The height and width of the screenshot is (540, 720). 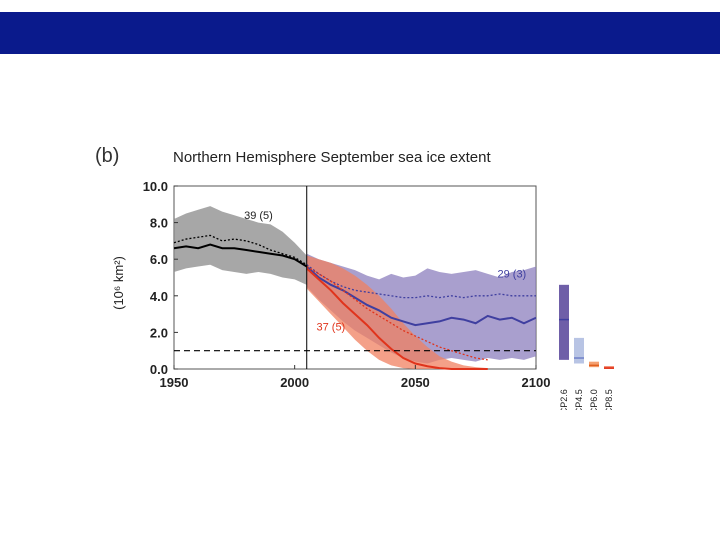 I want to click on annotation-2: 37 (5), so click(x=330, y=328).